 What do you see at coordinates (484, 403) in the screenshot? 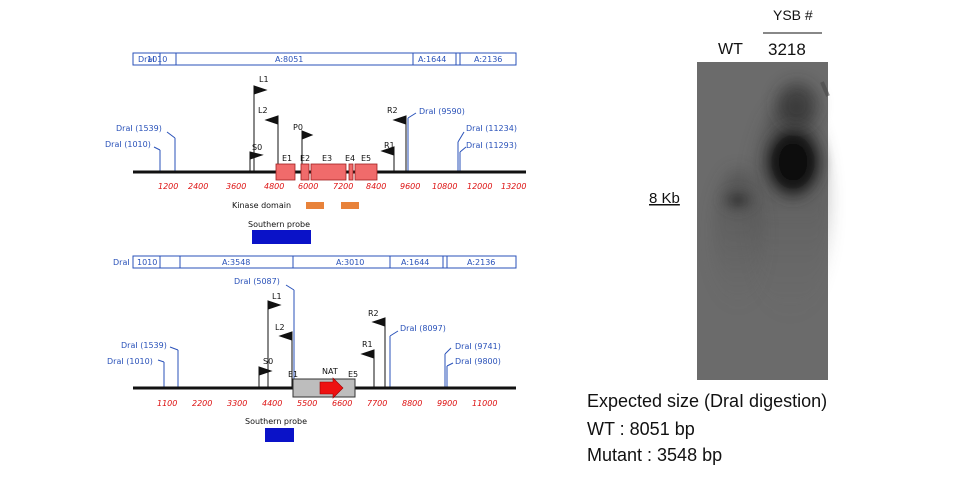
I see `scale-tick-label: 11000` at bounding box center [484, 403].